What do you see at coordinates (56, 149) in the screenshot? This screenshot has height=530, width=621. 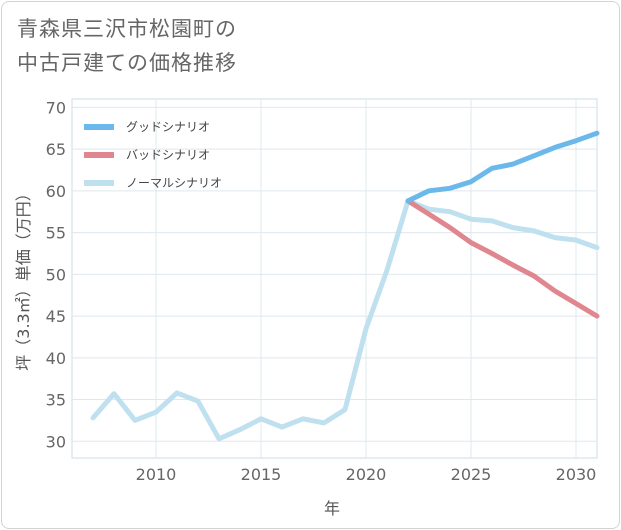 I see `y-tick-label: 65` at bounding box center [56, 149].